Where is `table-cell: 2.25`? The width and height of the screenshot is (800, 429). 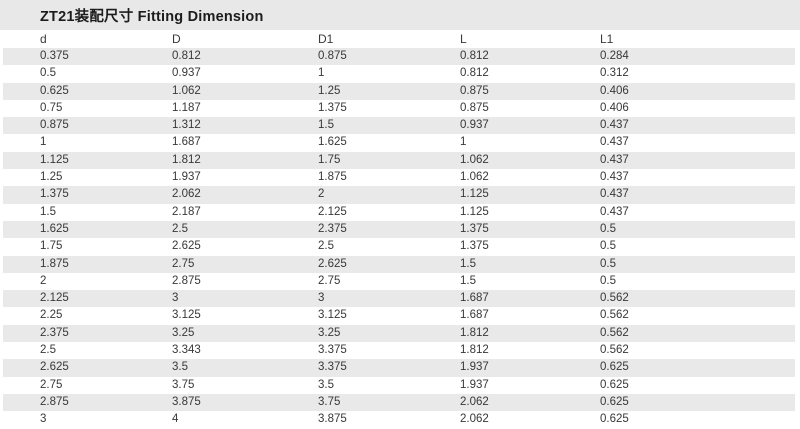
table-cell: 2.25 is located at coordinates (51, 315).